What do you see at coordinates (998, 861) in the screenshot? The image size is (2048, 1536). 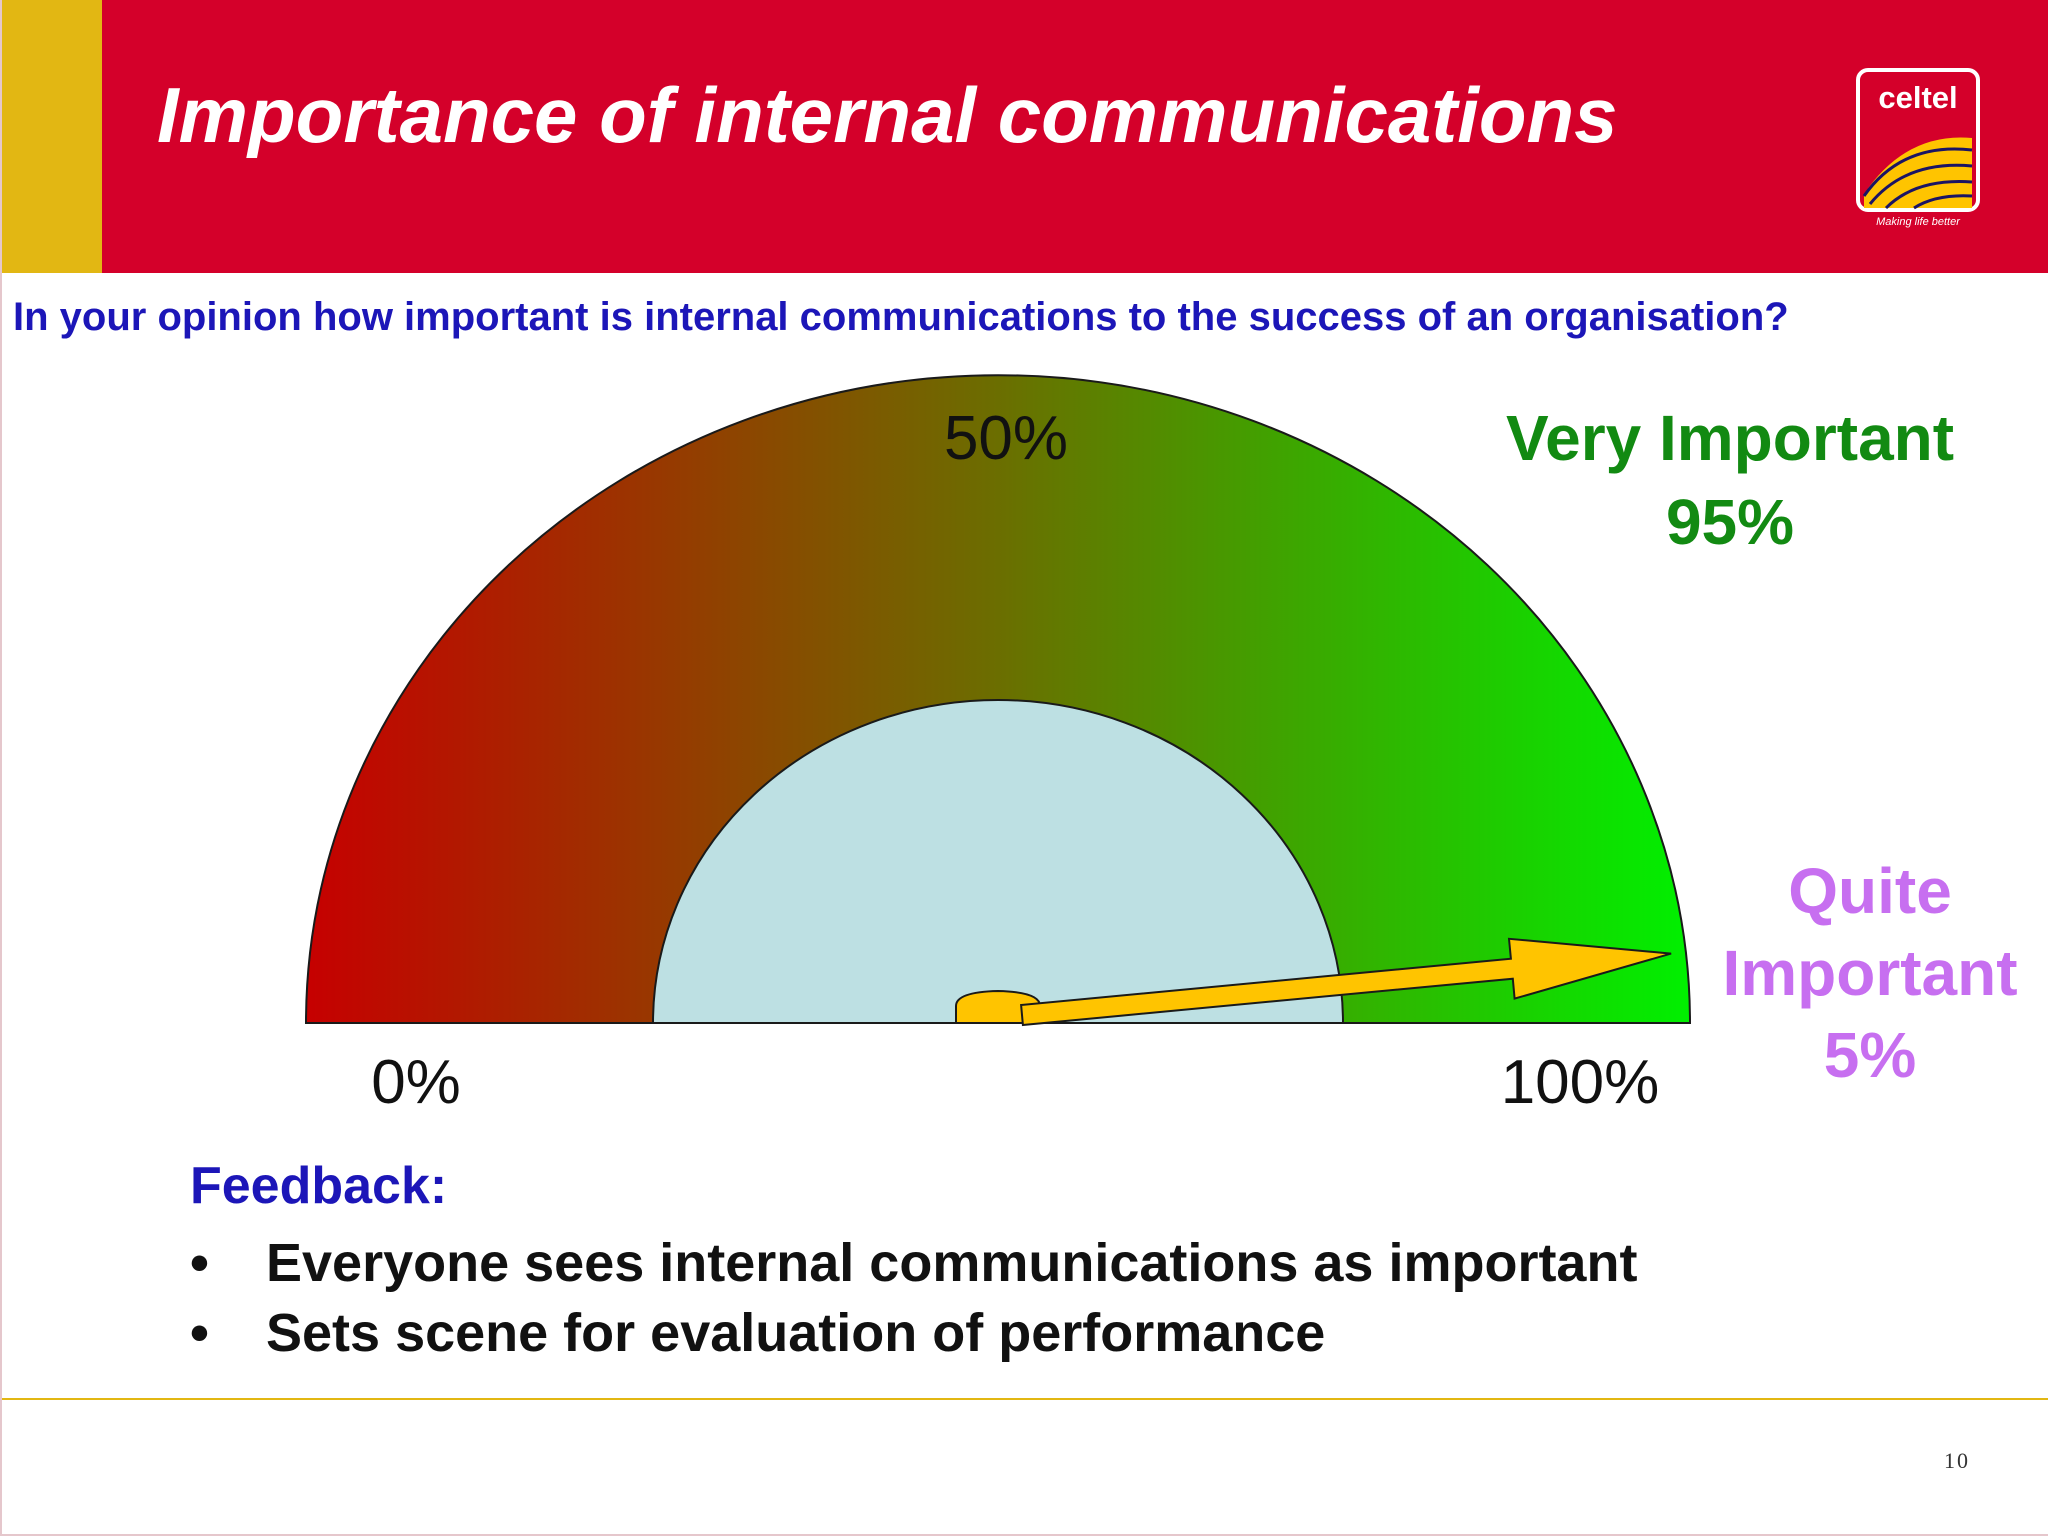 I see `gauge-hub` at bounding box center [998, 861].